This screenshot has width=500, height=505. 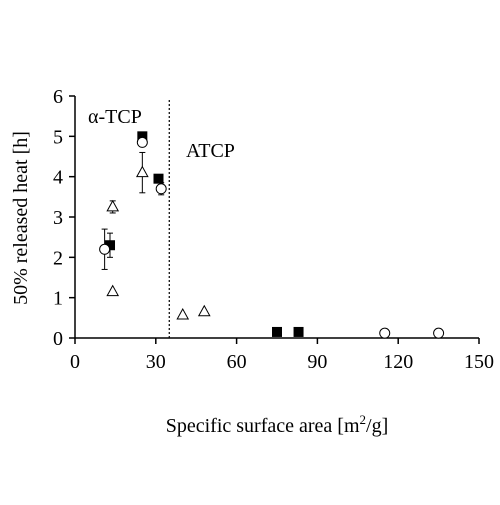 I want to click on x-tick-label: 0, so click(x=75, y=362).